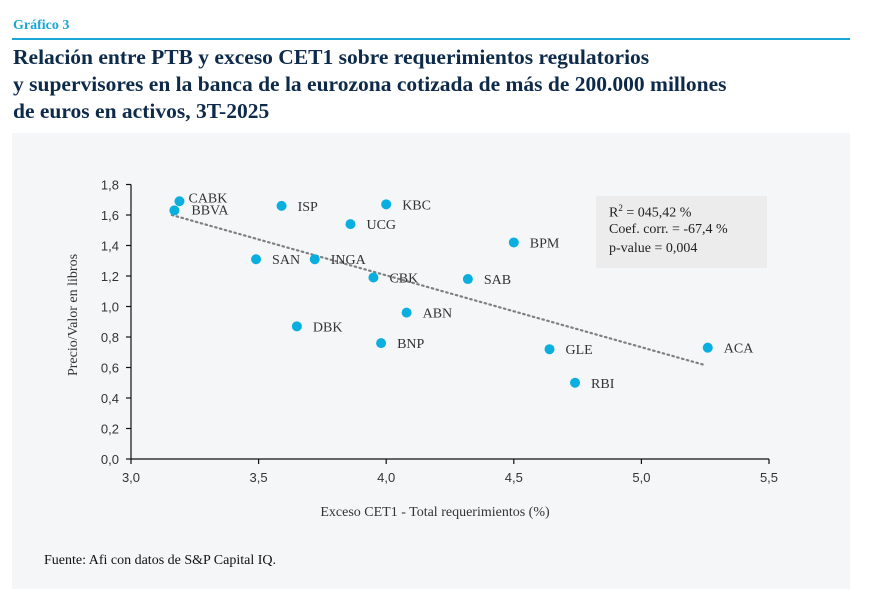 The image size is (869, 603). I want to click on data-label-dbk: DBK, so click(328, 327).